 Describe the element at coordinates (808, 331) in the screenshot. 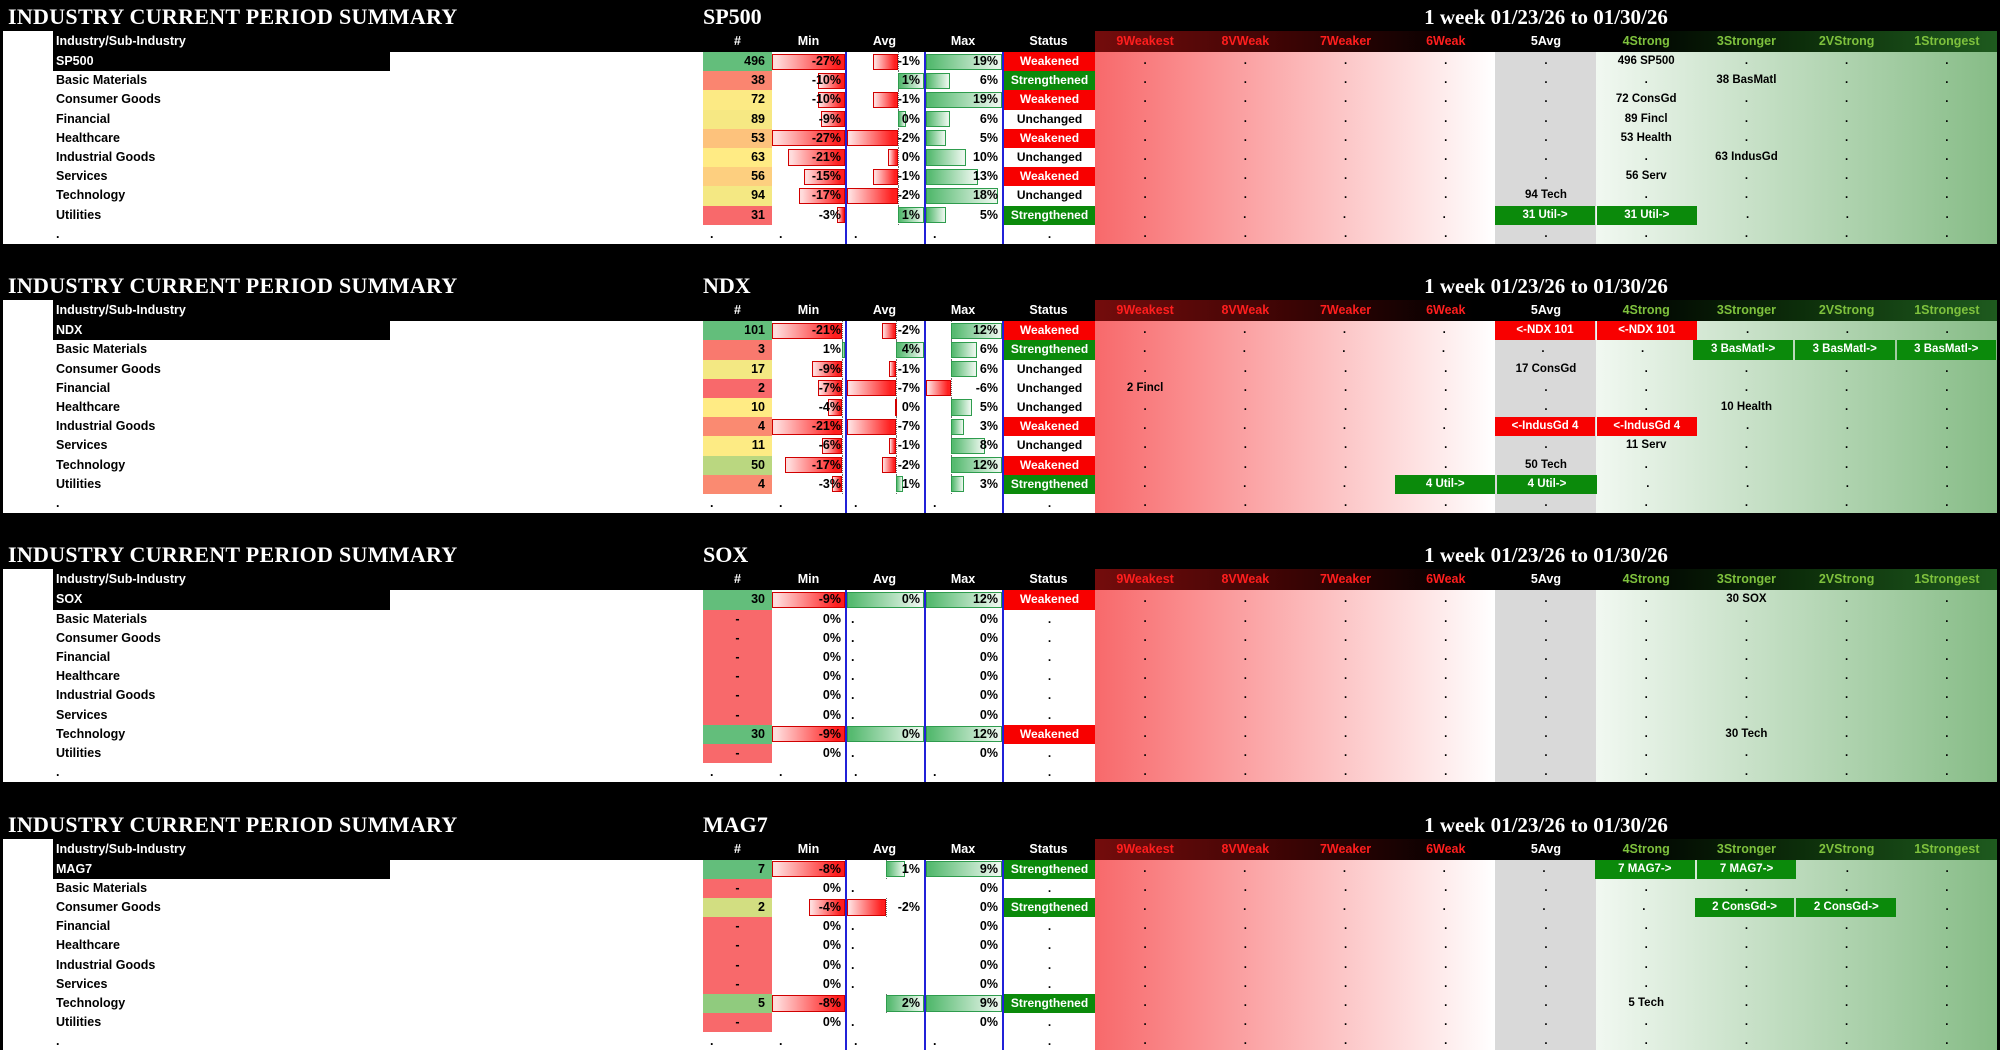

I see `min-cell: -21%` at that location.